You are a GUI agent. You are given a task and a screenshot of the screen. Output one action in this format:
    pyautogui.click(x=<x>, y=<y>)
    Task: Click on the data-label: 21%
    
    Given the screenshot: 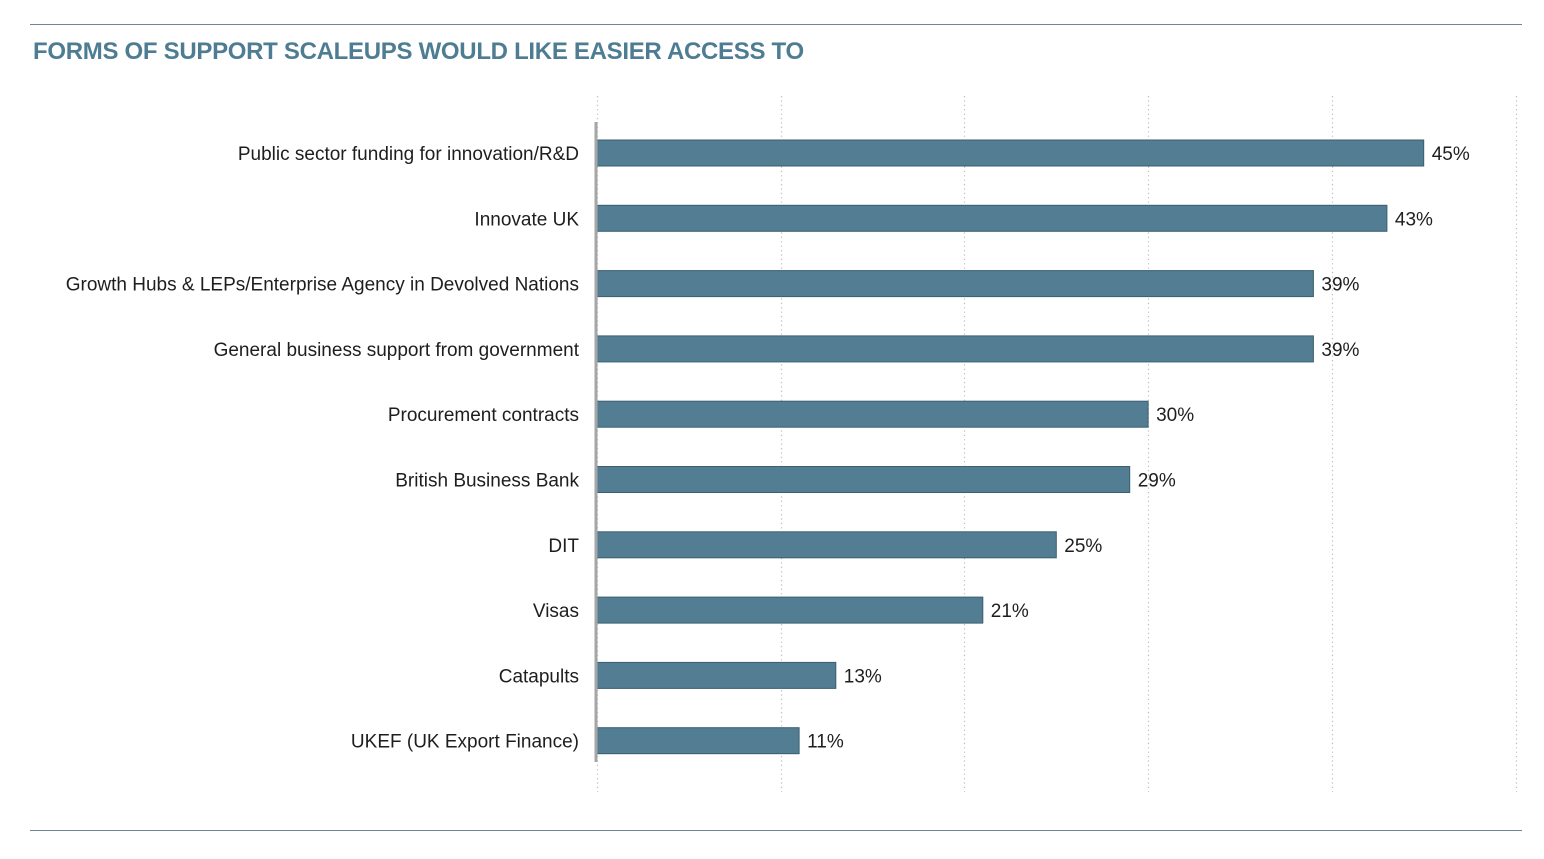 What is the action you would take?
    pyautogui.click(x=1010, y=611)
    